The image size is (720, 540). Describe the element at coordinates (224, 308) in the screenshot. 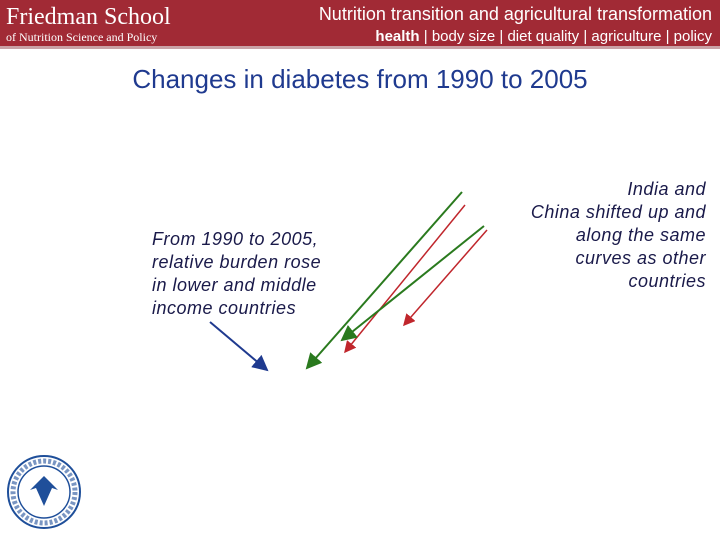

I see `note-line: income countries` at that location.